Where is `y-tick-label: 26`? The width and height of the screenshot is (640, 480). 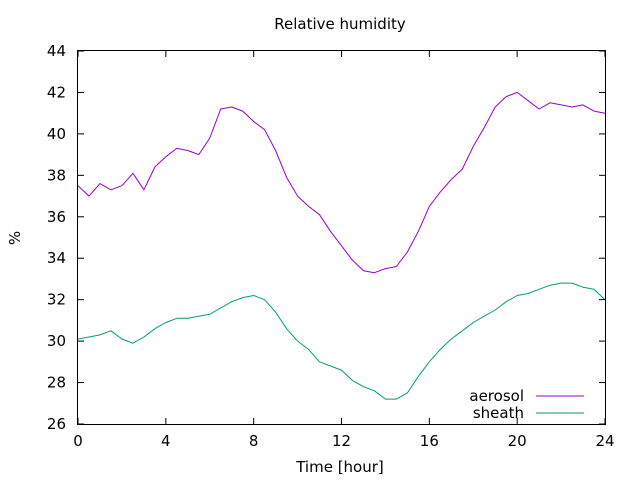
y-tick-label: 26 is located at coordinates (56, 424).